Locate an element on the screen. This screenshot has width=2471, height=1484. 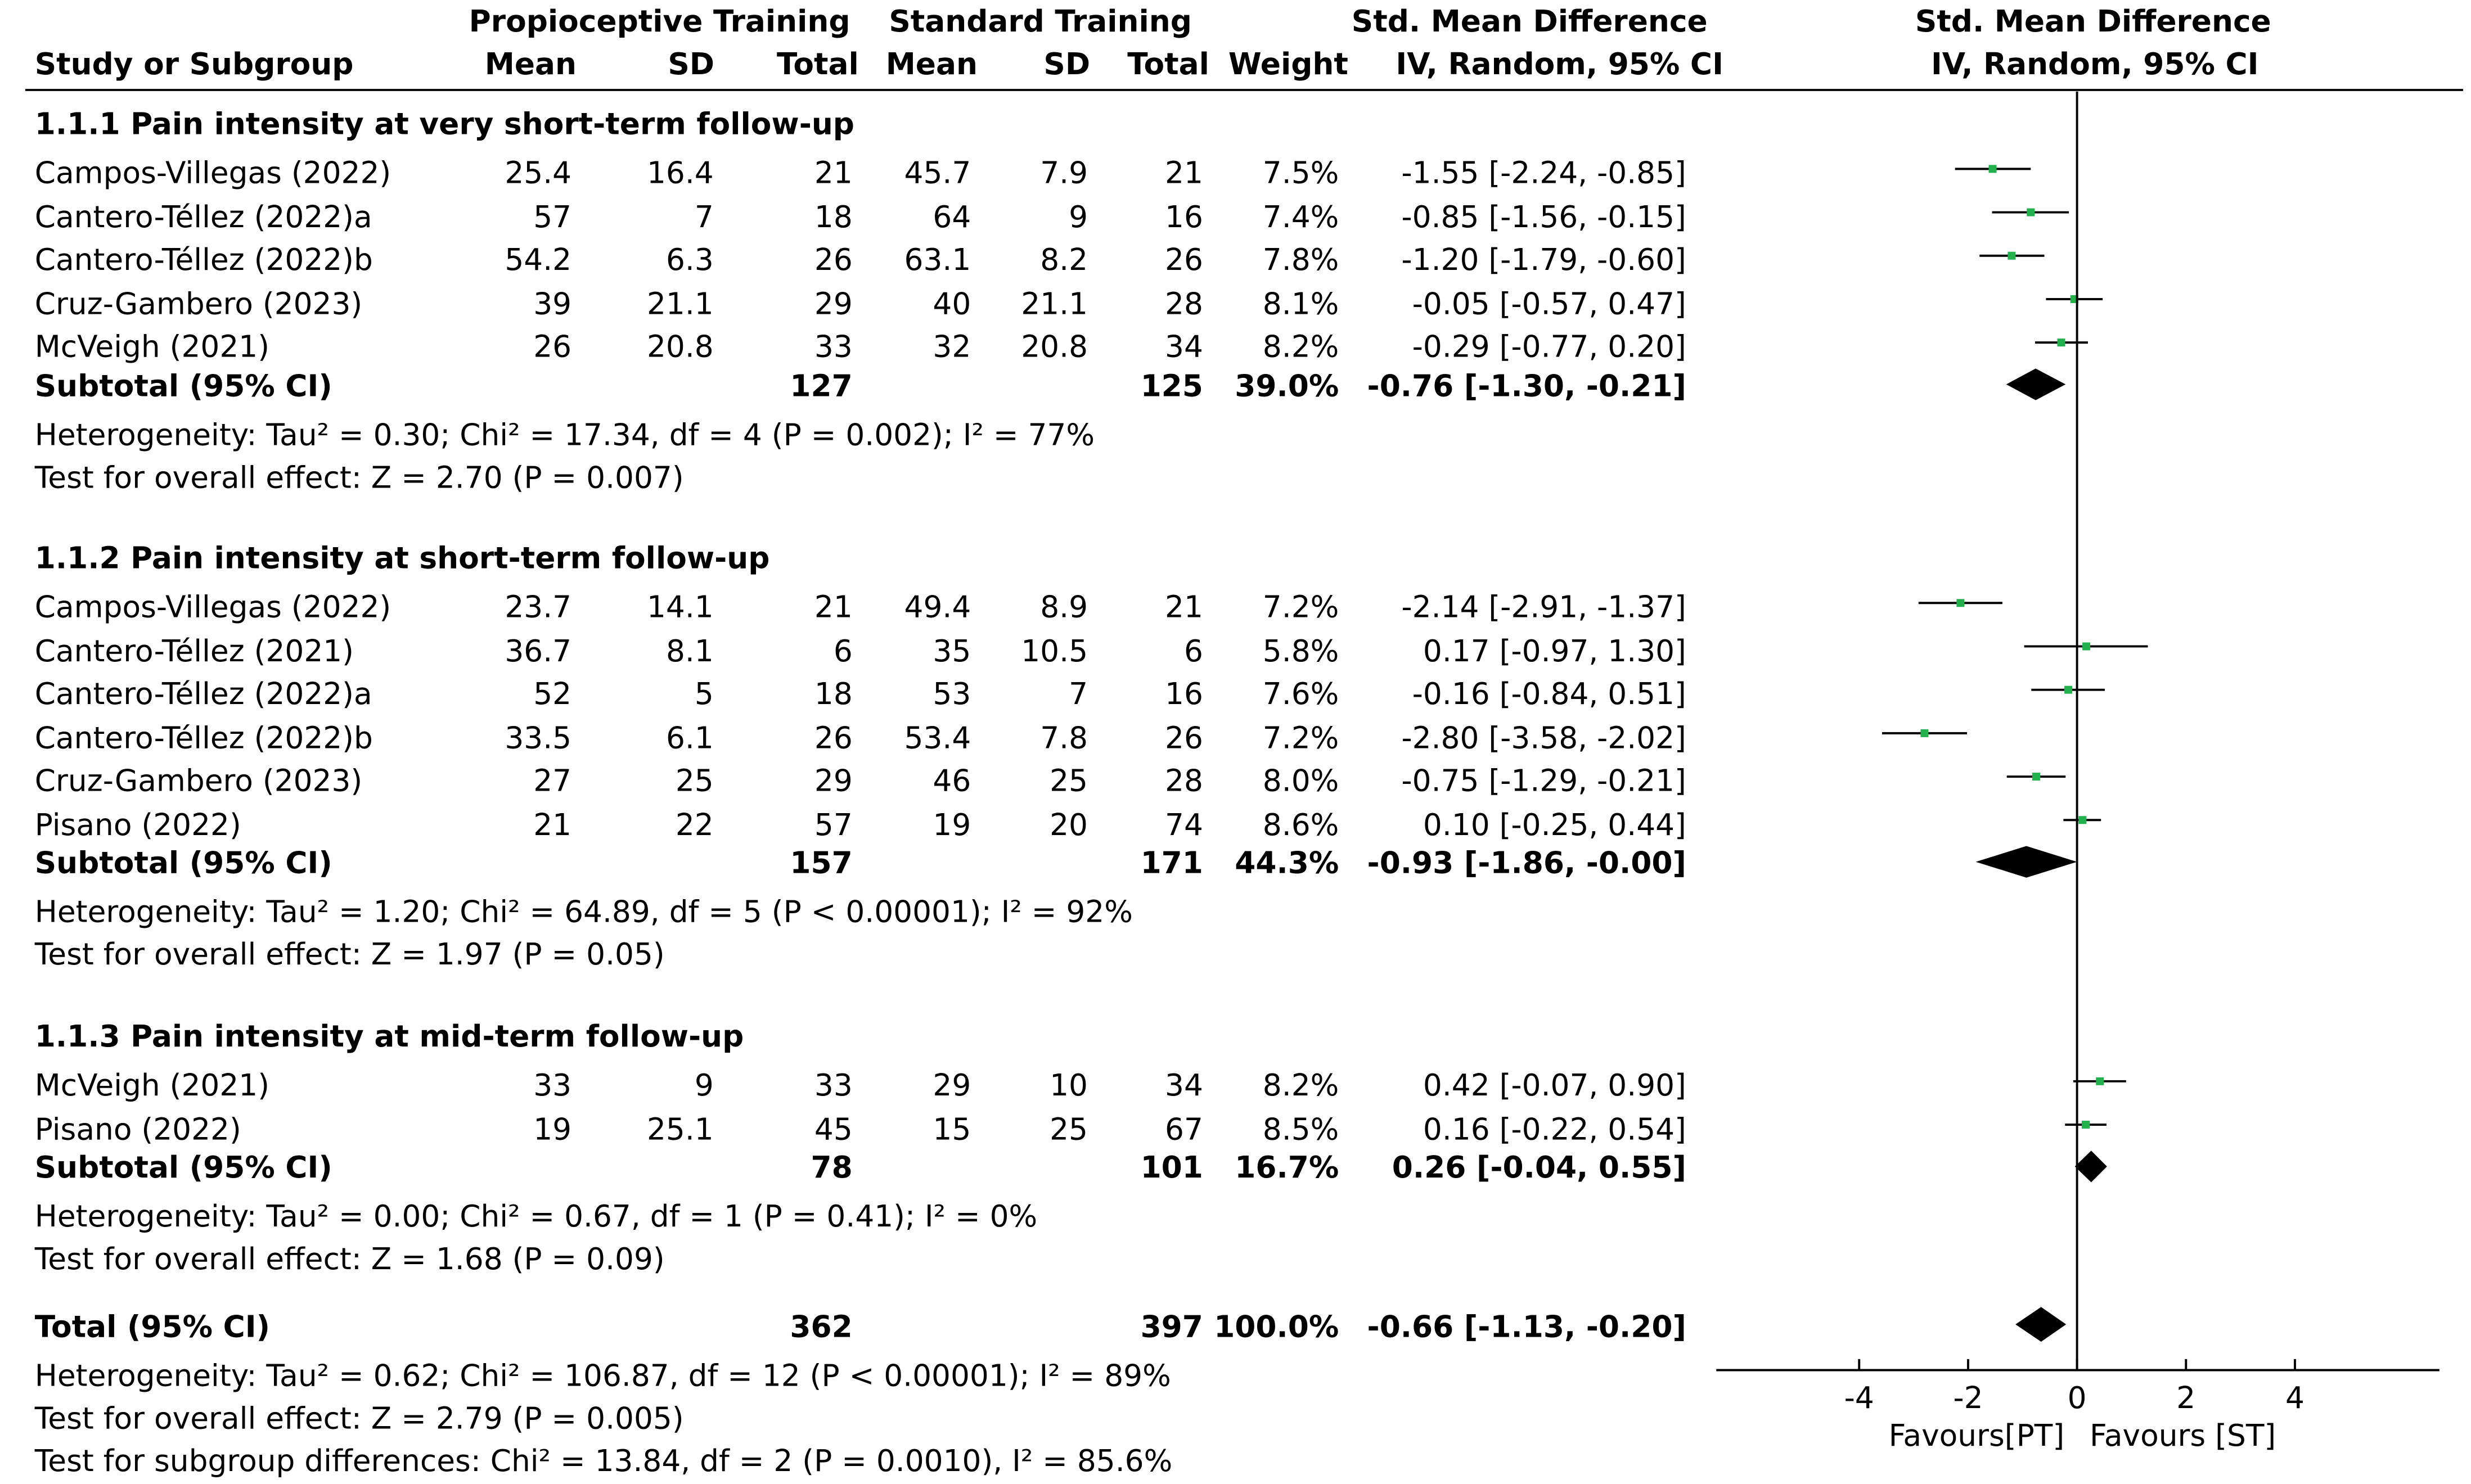
sd1-value: 25 is located at coordinates (695, 781).